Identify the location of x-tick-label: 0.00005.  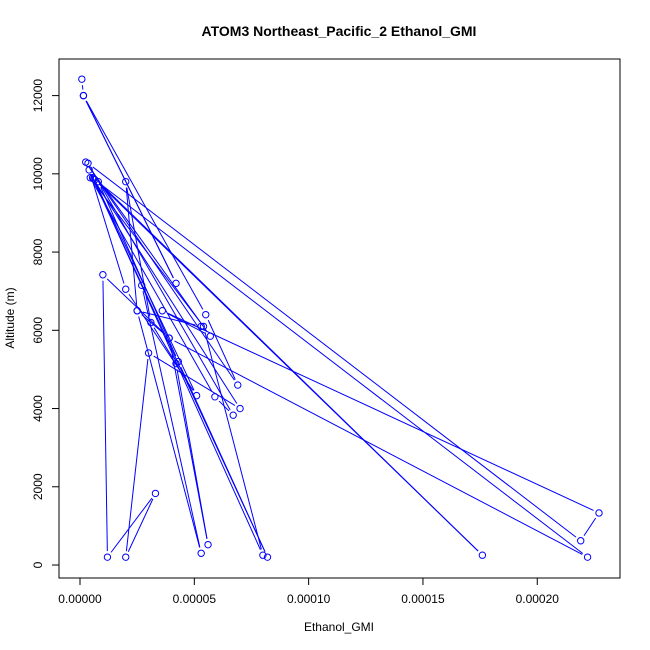
(195, 599).